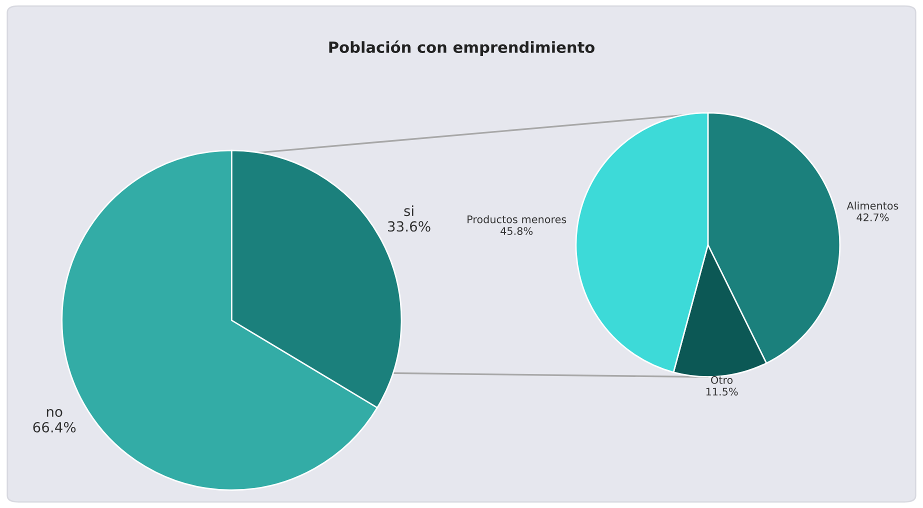 The image size is (923, 508). I want to click on slice-label: Productos menores, so click(517, 219).